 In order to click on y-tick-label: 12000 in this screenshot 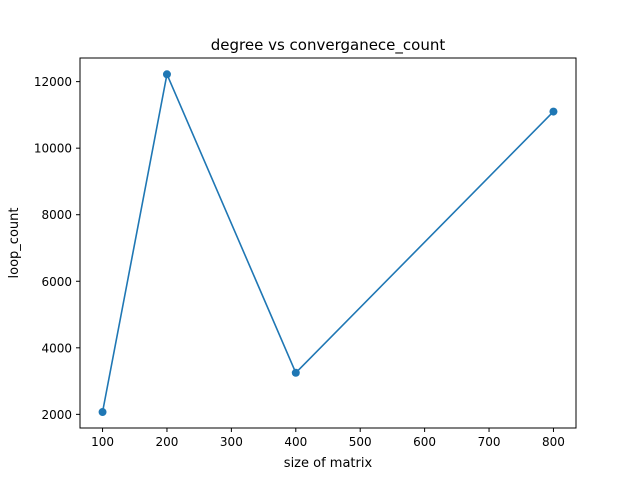, I will do `click(53, 82)`.